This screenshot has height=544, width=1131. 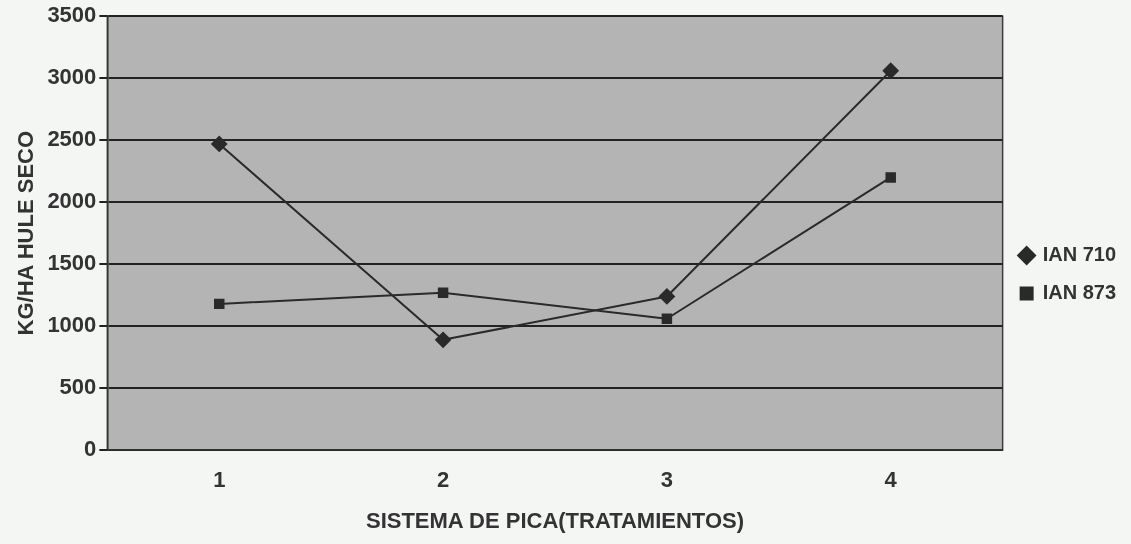 What do you see at coordinates (72, 139) in the screenshot?
I see `y-tick-label: 2500` at bounding box center [72, 139].